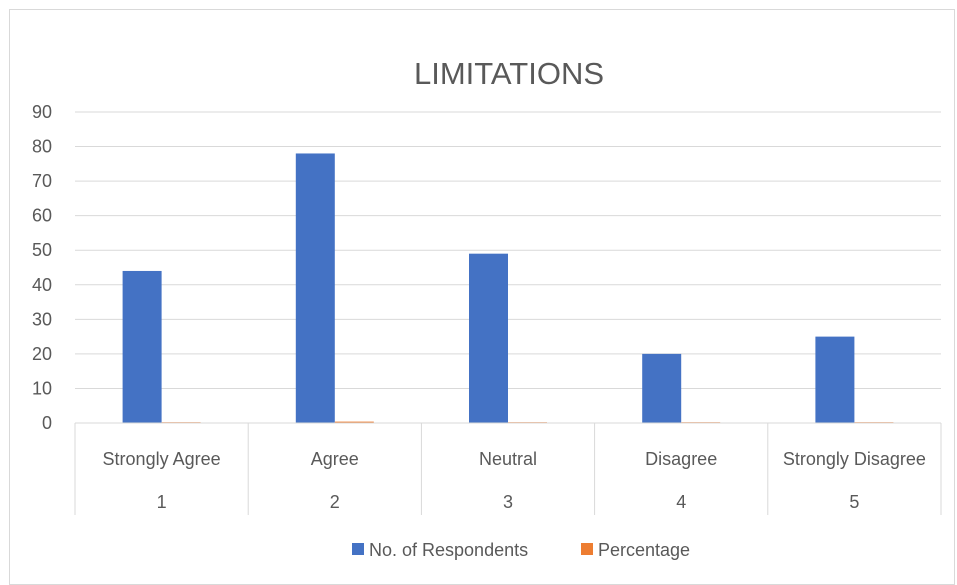 Image resolution: width=957 pixels, height=585 pixels. I want to click on y-tick-label: 10, so click(42, 388).